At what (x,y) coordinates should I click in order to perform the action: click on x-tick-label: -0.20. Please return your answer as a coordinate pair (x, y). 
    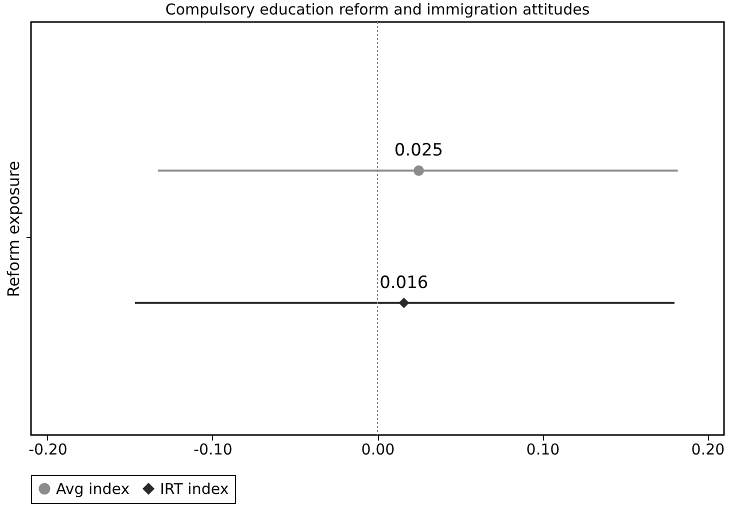
    Looking at the image, I should click on (48, 449).